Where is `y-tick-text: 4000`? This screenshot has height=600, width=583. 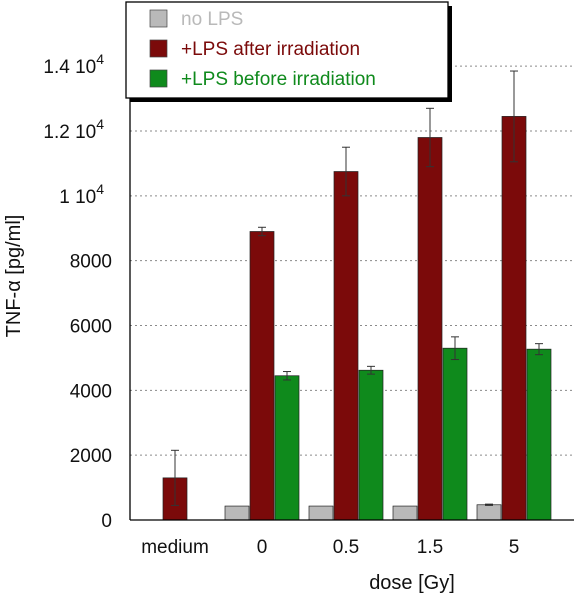
y-tick-text: 4000 is located at coordinates (91, 391).